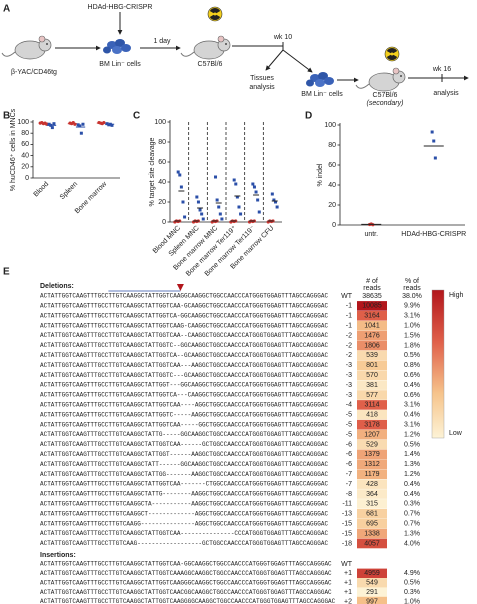 This screenshot has height=604, width=477. Describe the element at coordinates (6, 116) in the screenshot. I see `panel-label: B` at that location.